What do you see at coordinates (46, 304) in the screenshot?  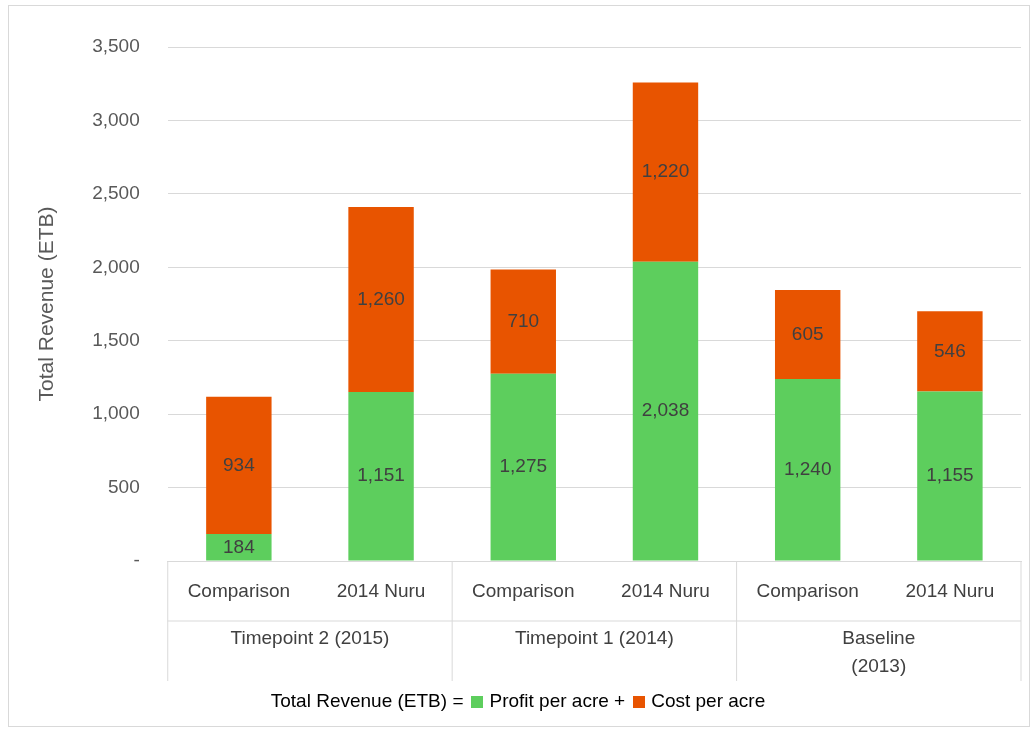 I see `y-axis-title: Total Revenue (ETB)` at bounding box center [46, 304].